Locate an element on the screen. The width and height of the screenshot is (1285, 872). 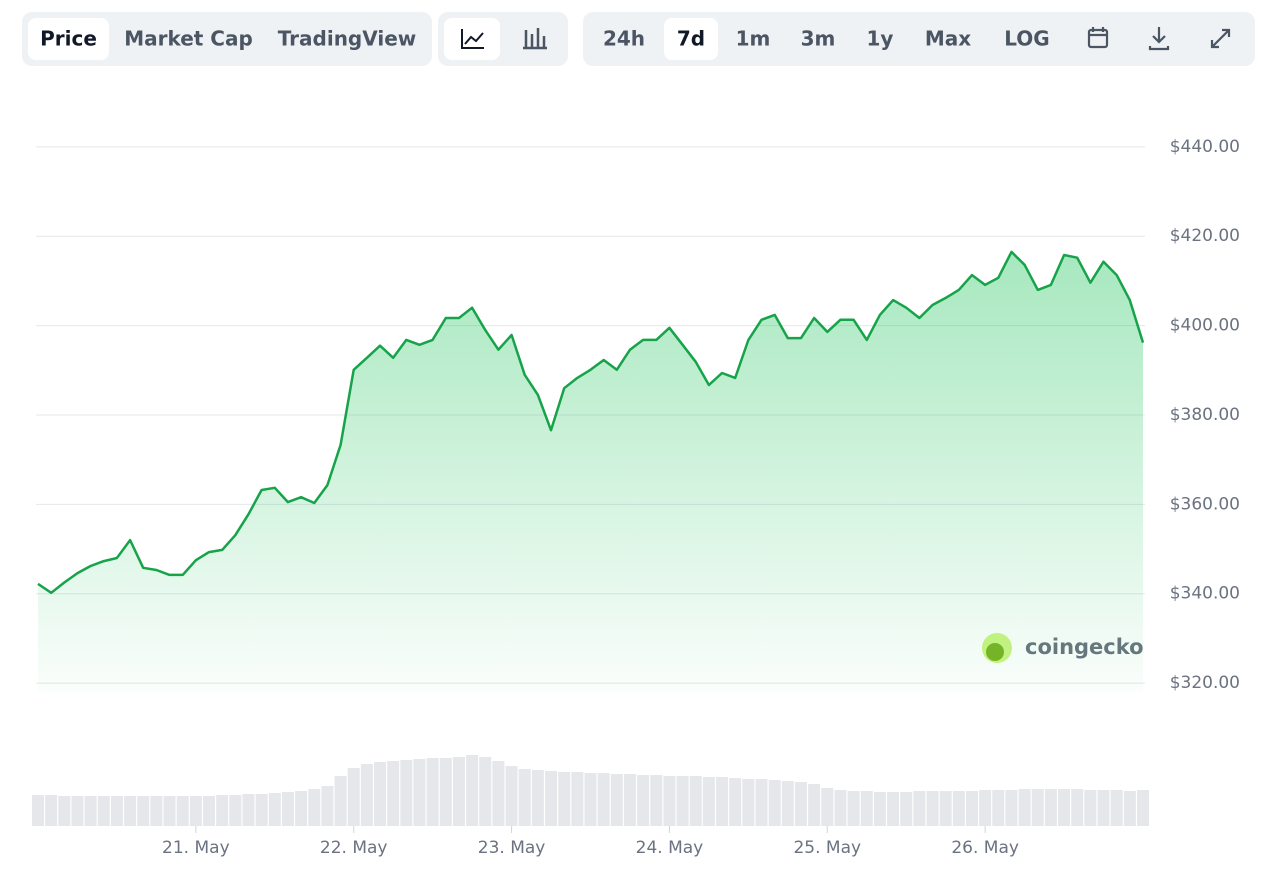
x-tick-label: 22. May is located at coordinates (354, 848).